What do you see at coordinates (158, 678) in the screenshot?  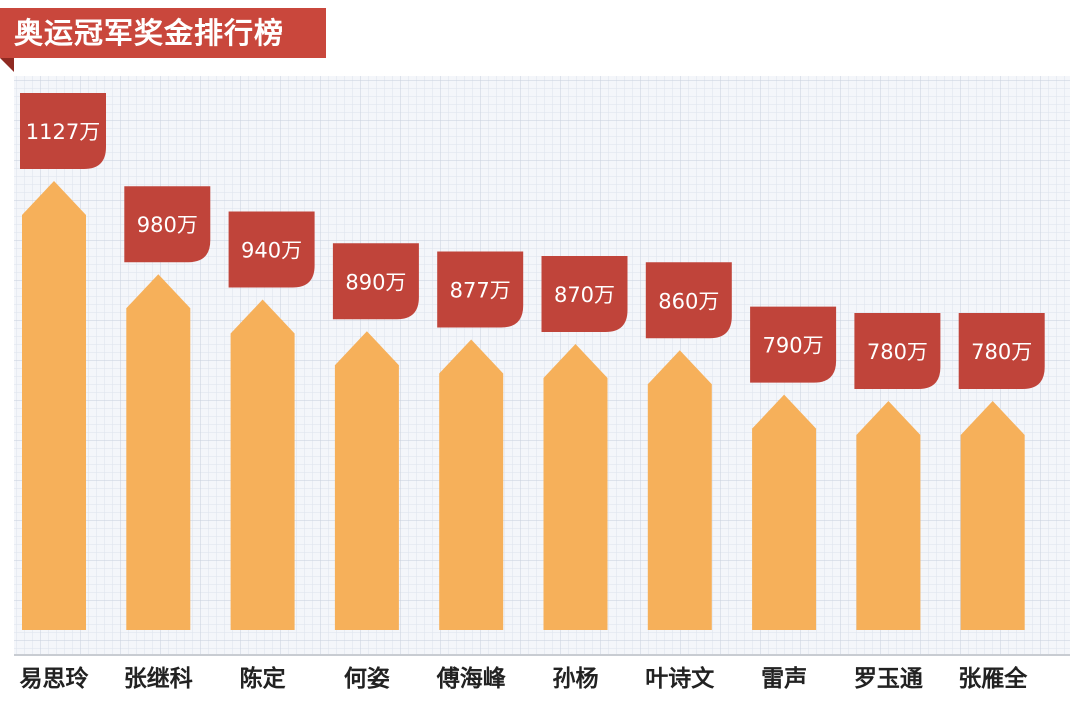 I see `x-tick-label-2: 张继科` at bounding box center [158, 678].